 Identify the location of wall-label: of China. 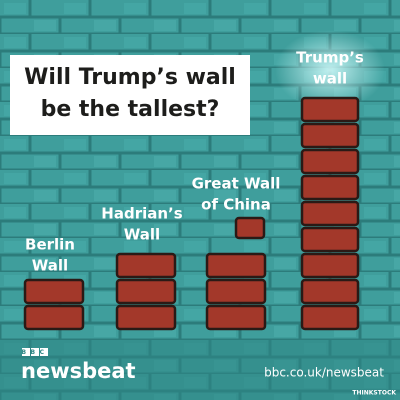
(236, 205).